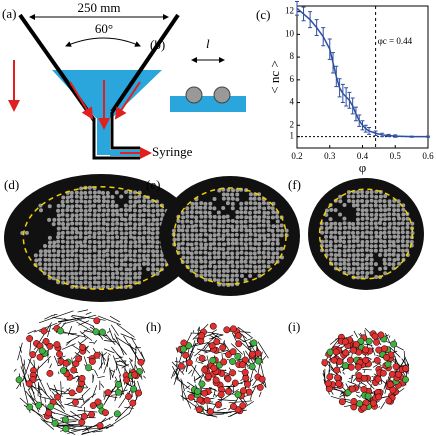 This screenshot has width=436, height=436. What do you see at coordinates (230, 236) in the screenshot?
I see `photo` at bounding box center [230, 236].